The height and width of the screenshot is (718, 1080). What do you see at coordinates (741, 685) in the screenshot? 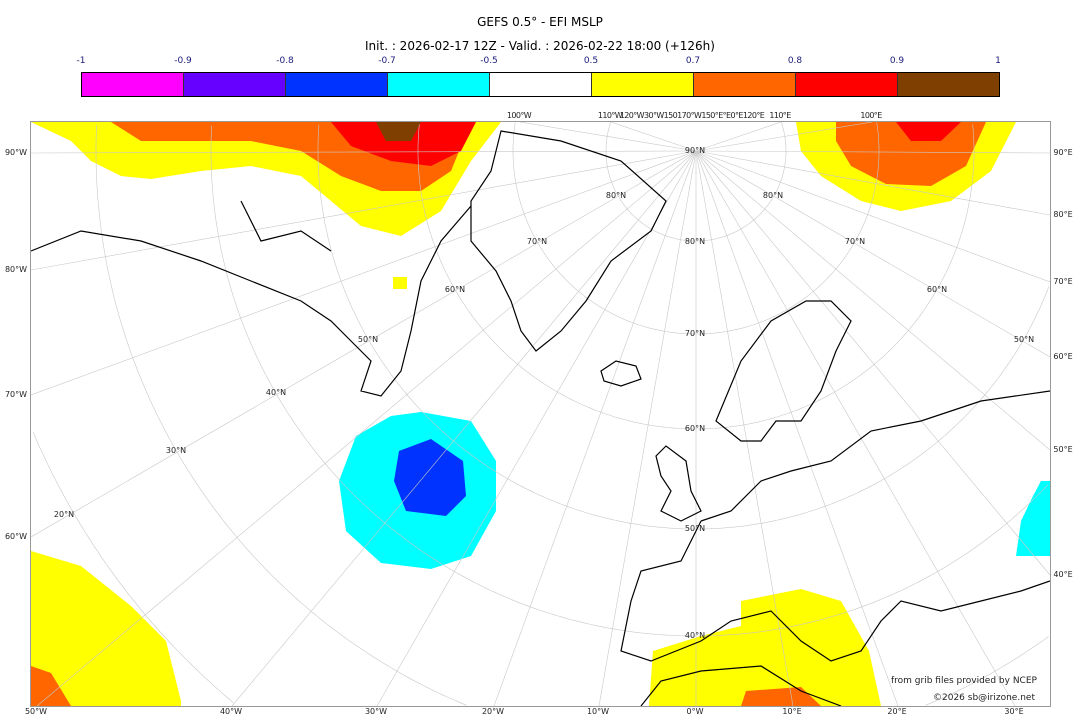
I see `africa-coast` at bounding box center [741, 685].